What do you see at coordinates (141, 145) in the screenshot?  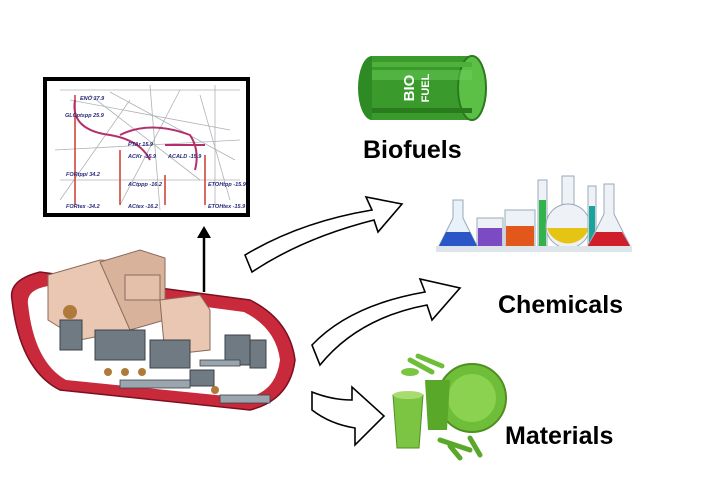 I see `map-label-ptar: PTAr 15.9` at bounding box center [141, 145].